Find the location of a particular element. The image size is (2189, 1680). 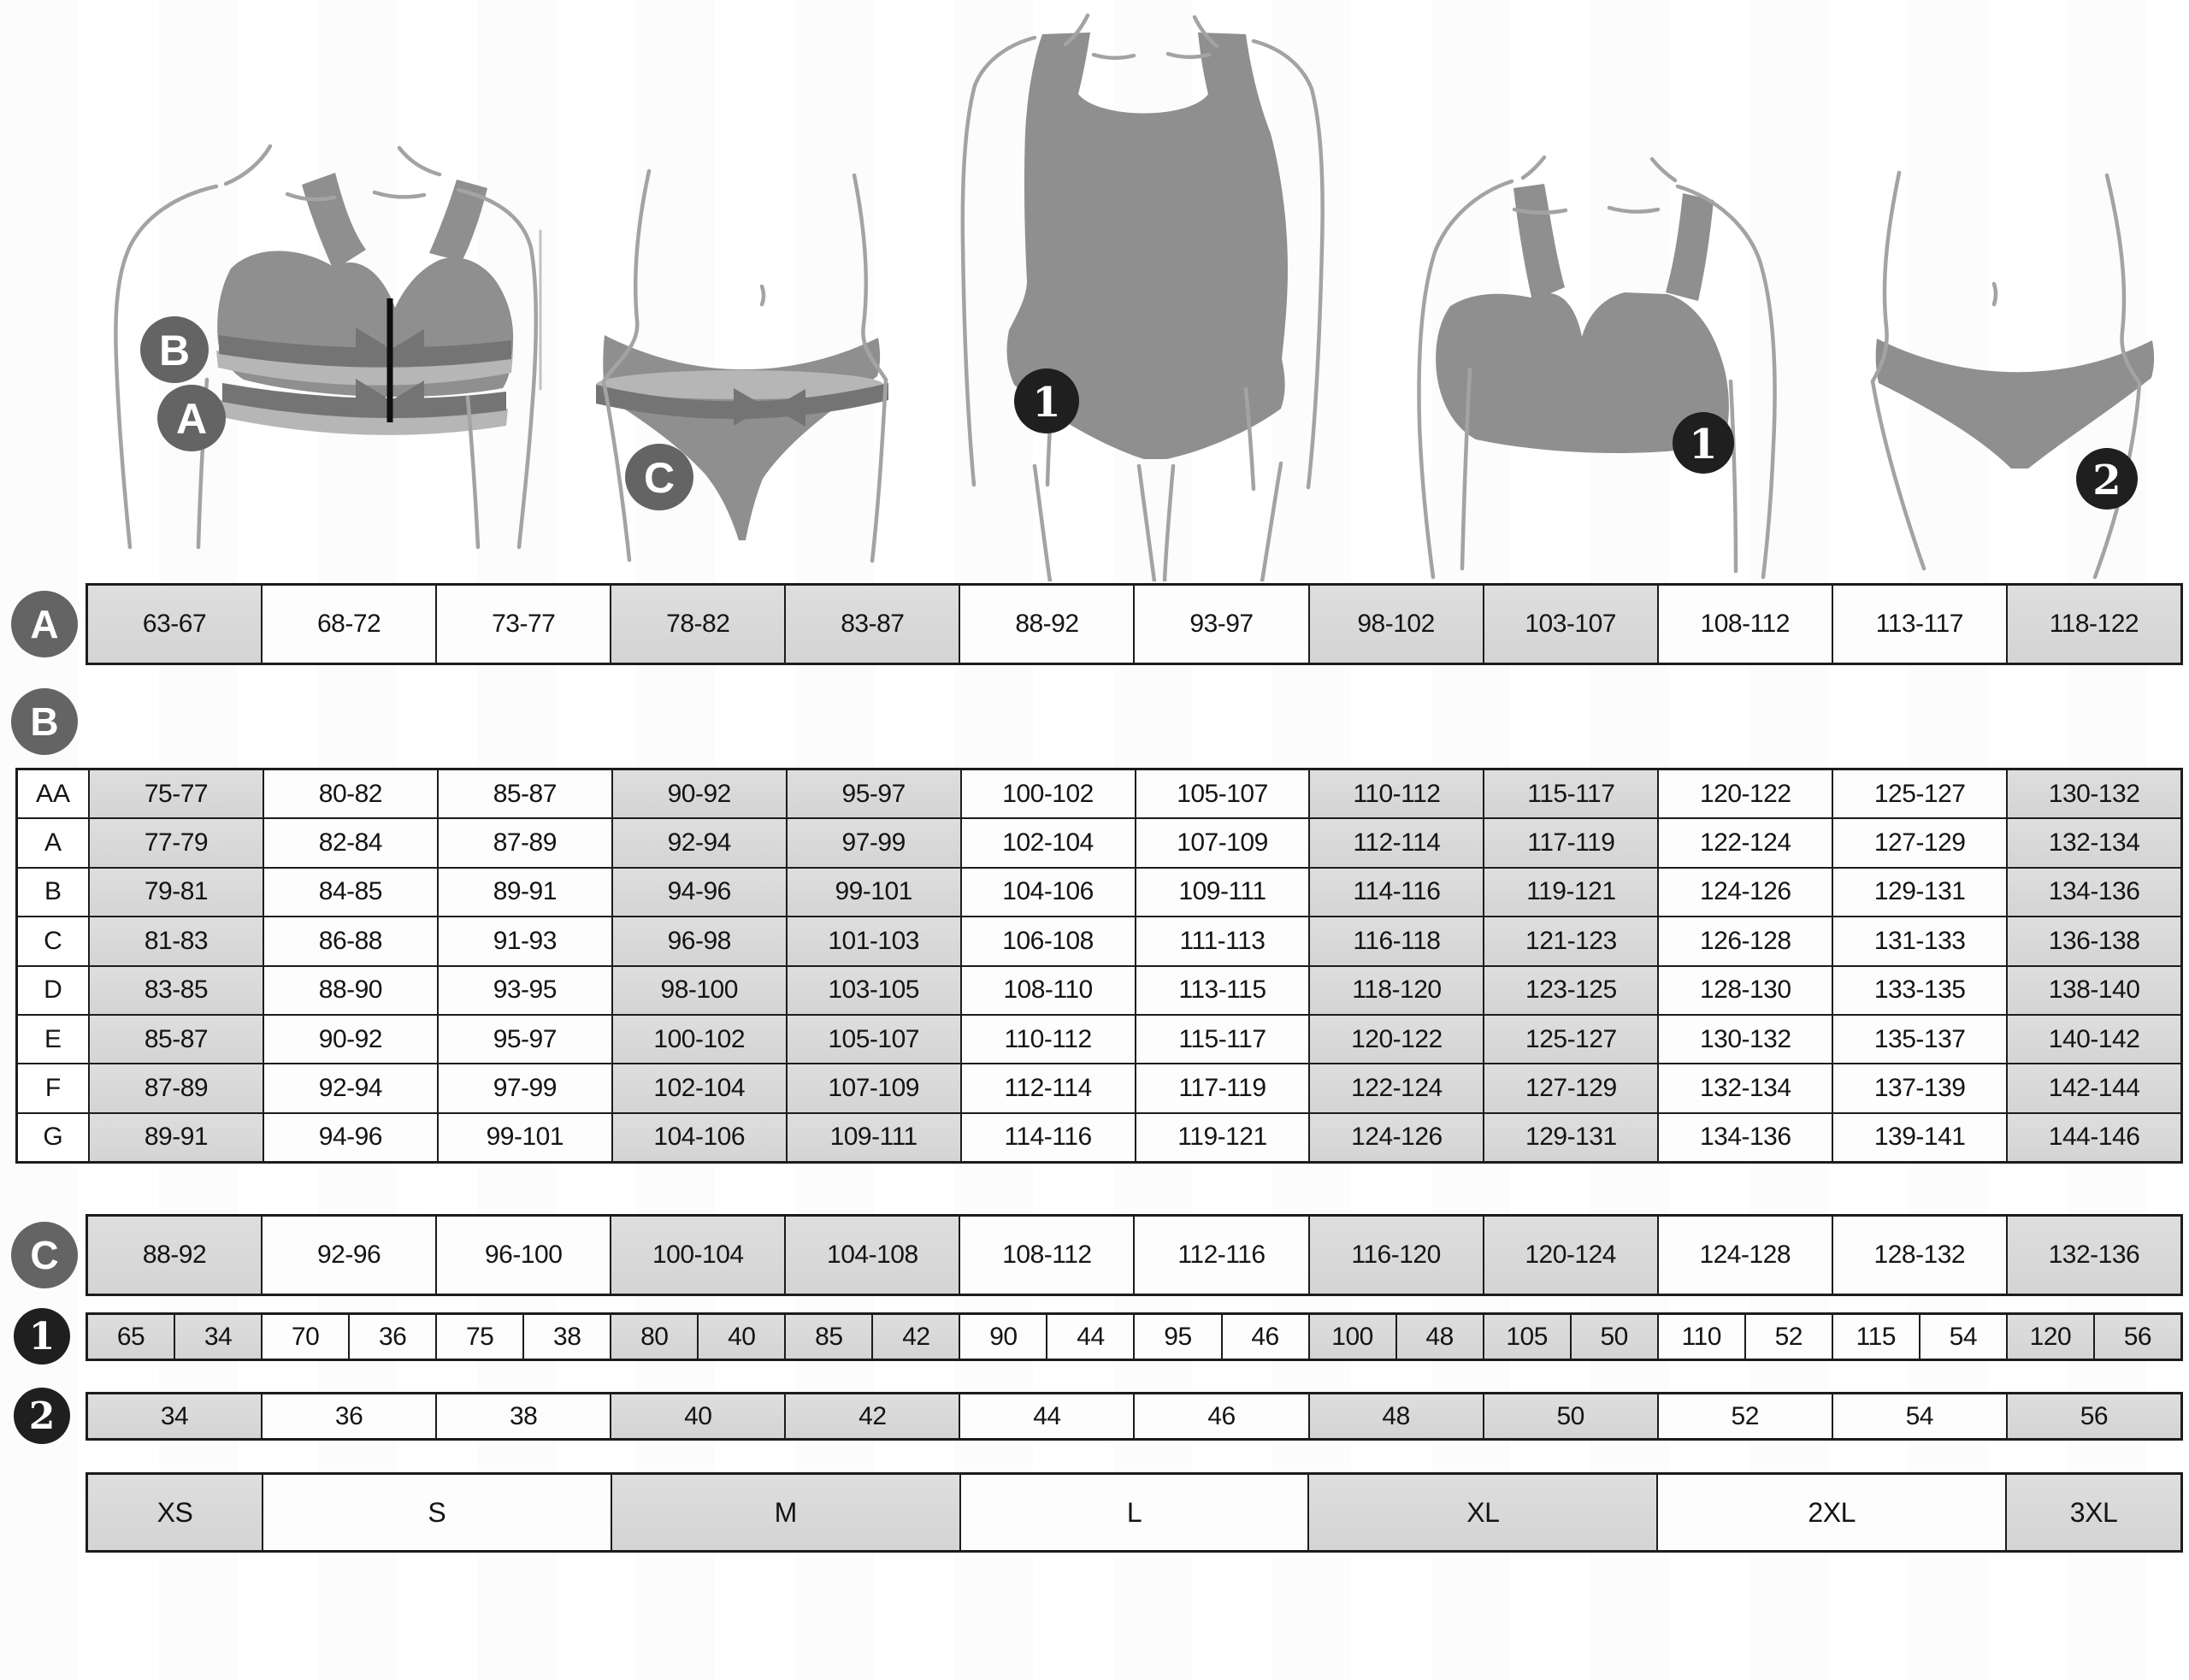

band-size-cell: 80 is located at coordinates (654, 1337).